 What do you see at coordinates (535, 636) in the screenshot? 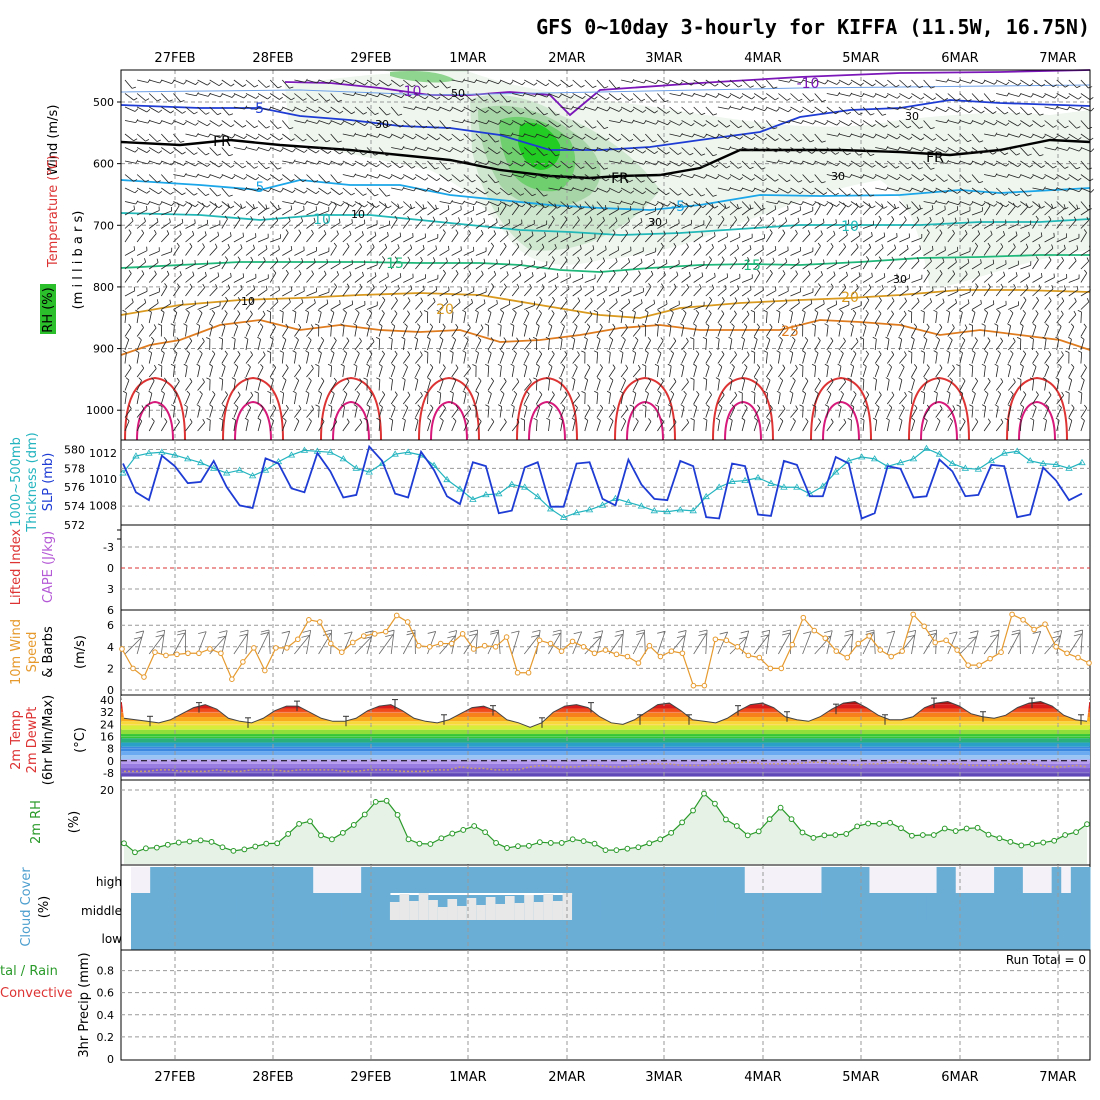
I see `wind10-barb-flag` at bounding box center [535, 636].